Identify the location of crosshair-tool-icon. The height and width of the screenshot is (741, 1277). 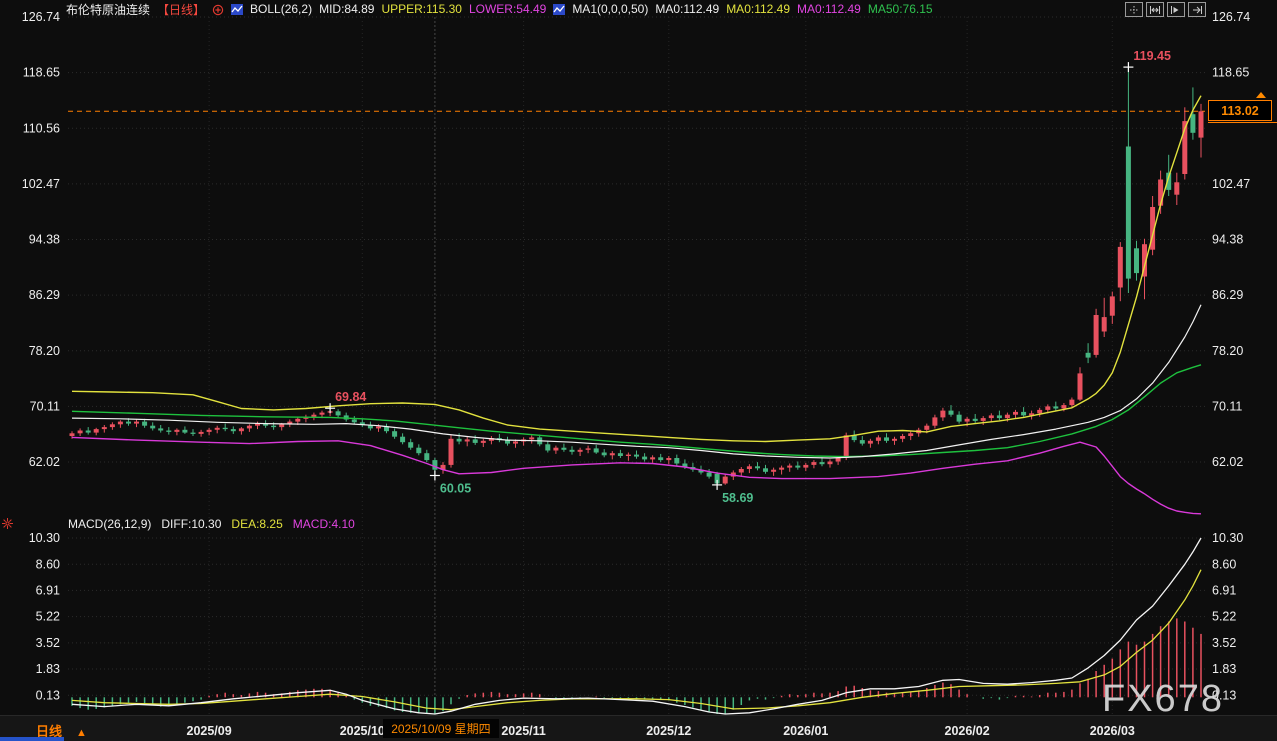
(1134, 9).